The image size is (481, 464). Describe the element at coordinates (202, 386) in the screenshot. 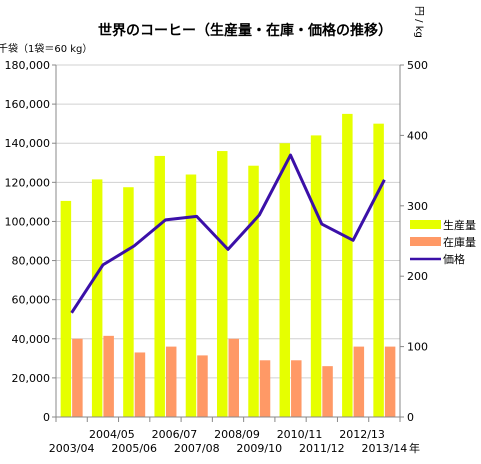

I see `bar-stock-2007/08` at that location.